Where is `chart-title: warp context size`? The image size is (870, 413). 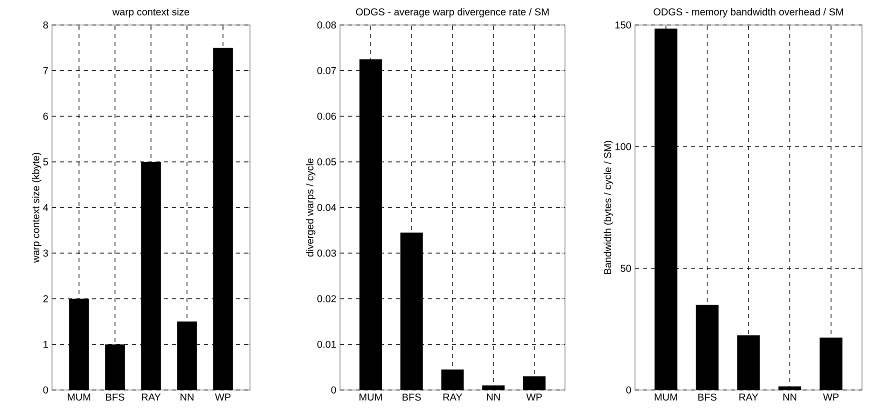
chart-title: warp context size is located at coordinates (151, 13).